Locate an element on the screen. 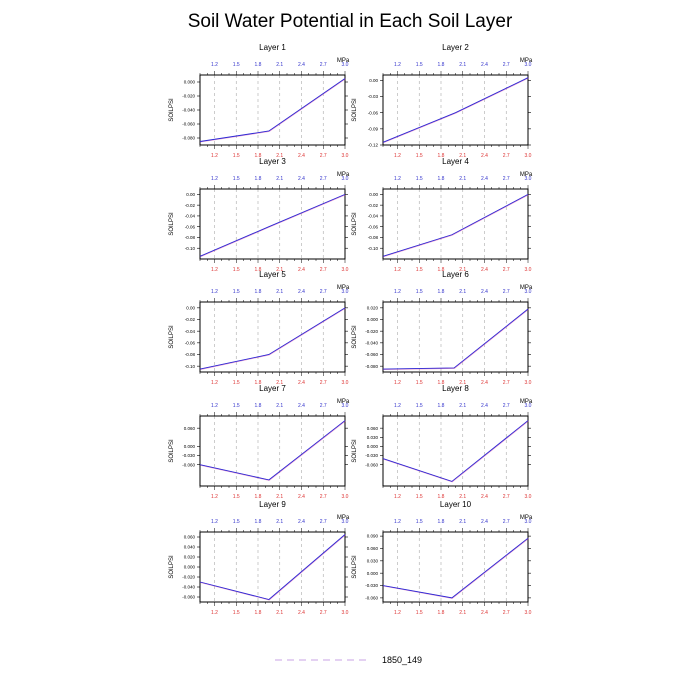  y-tick-label: -0.030 is located at coordinates (188, 455).